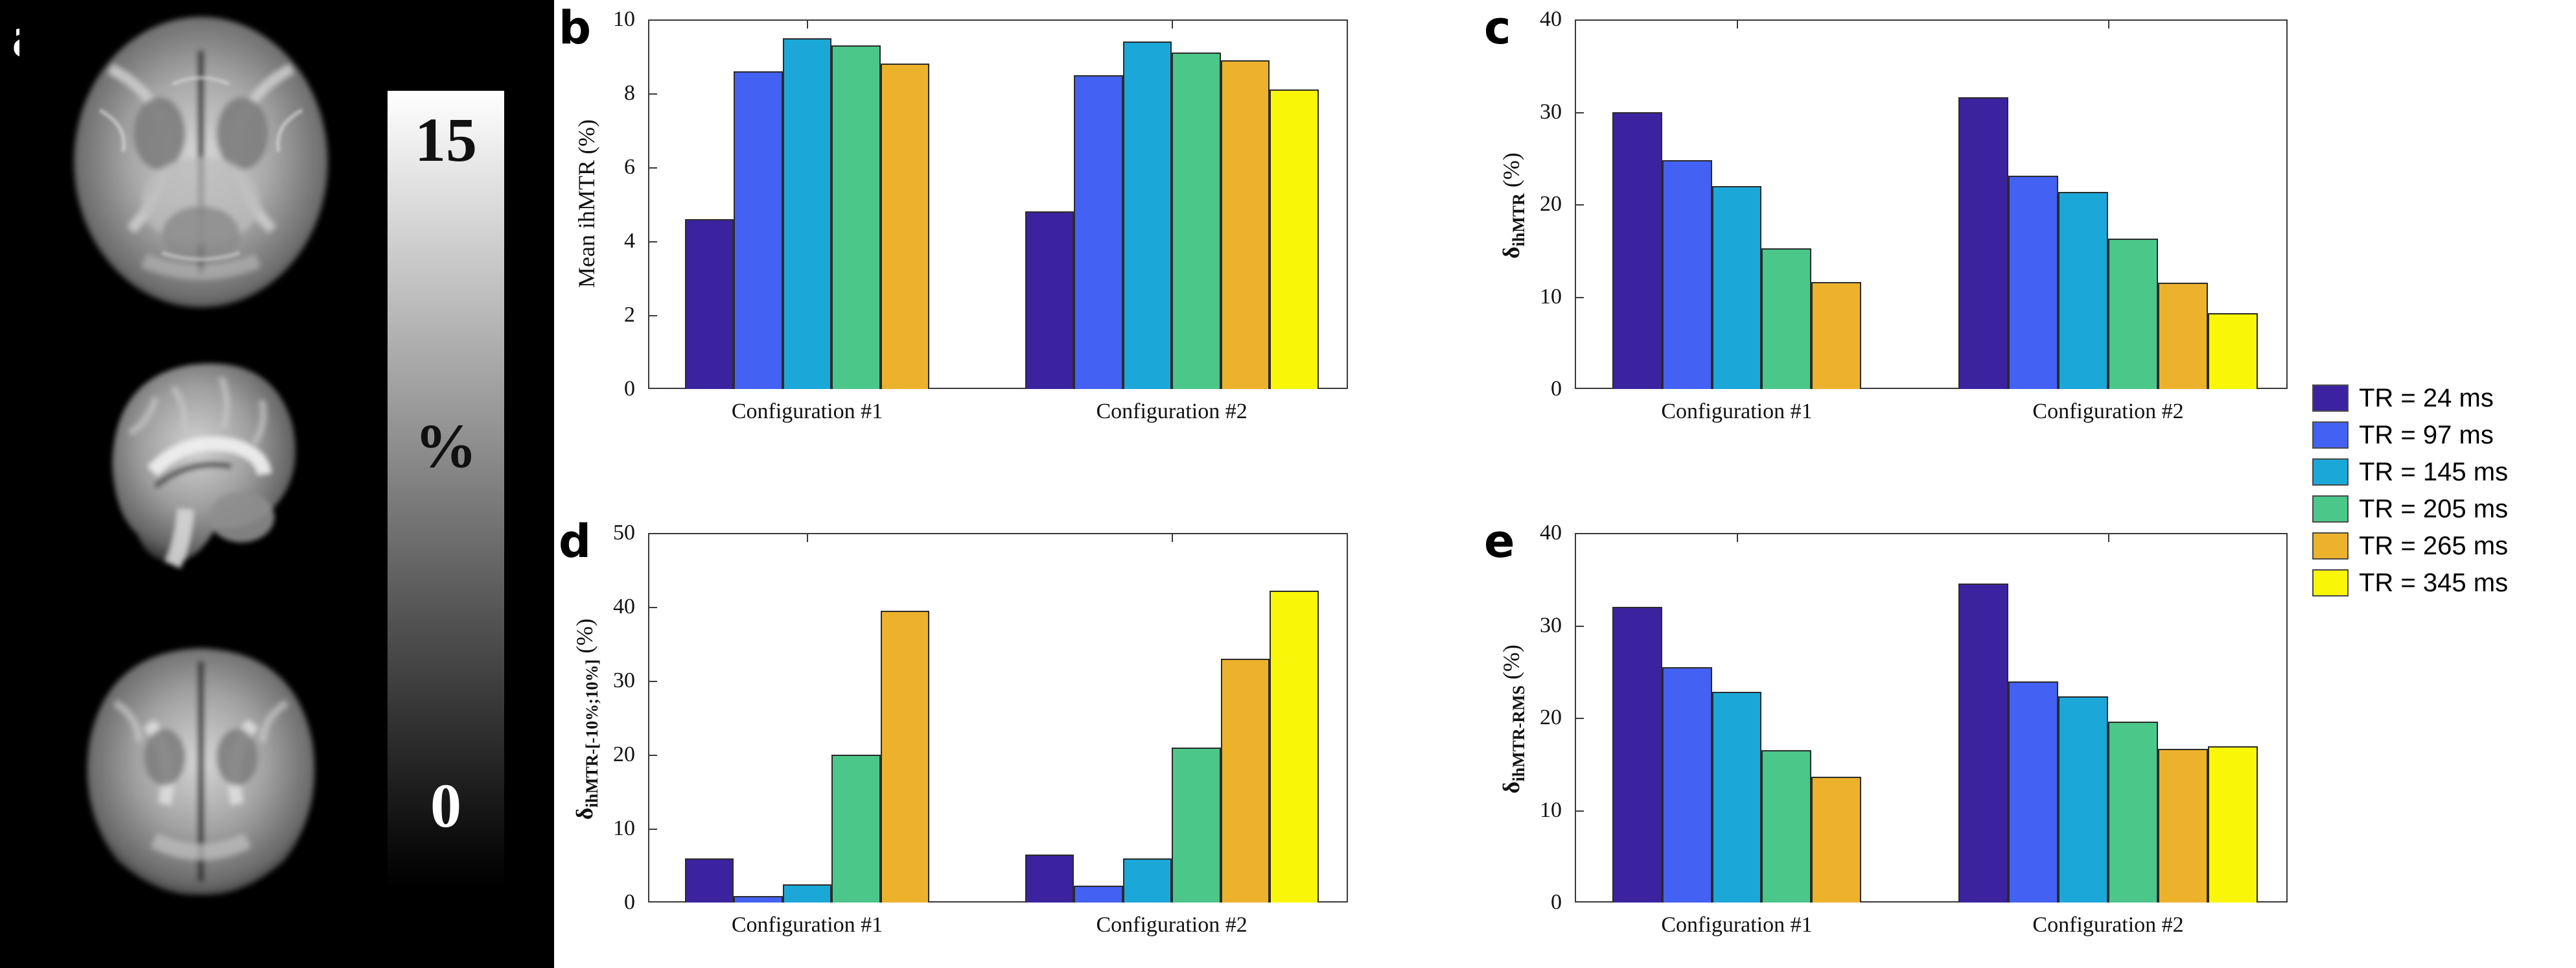 This screenshot has height=968, width=2576. I want to click on sagittal-brain-slice, so click(201, 470).